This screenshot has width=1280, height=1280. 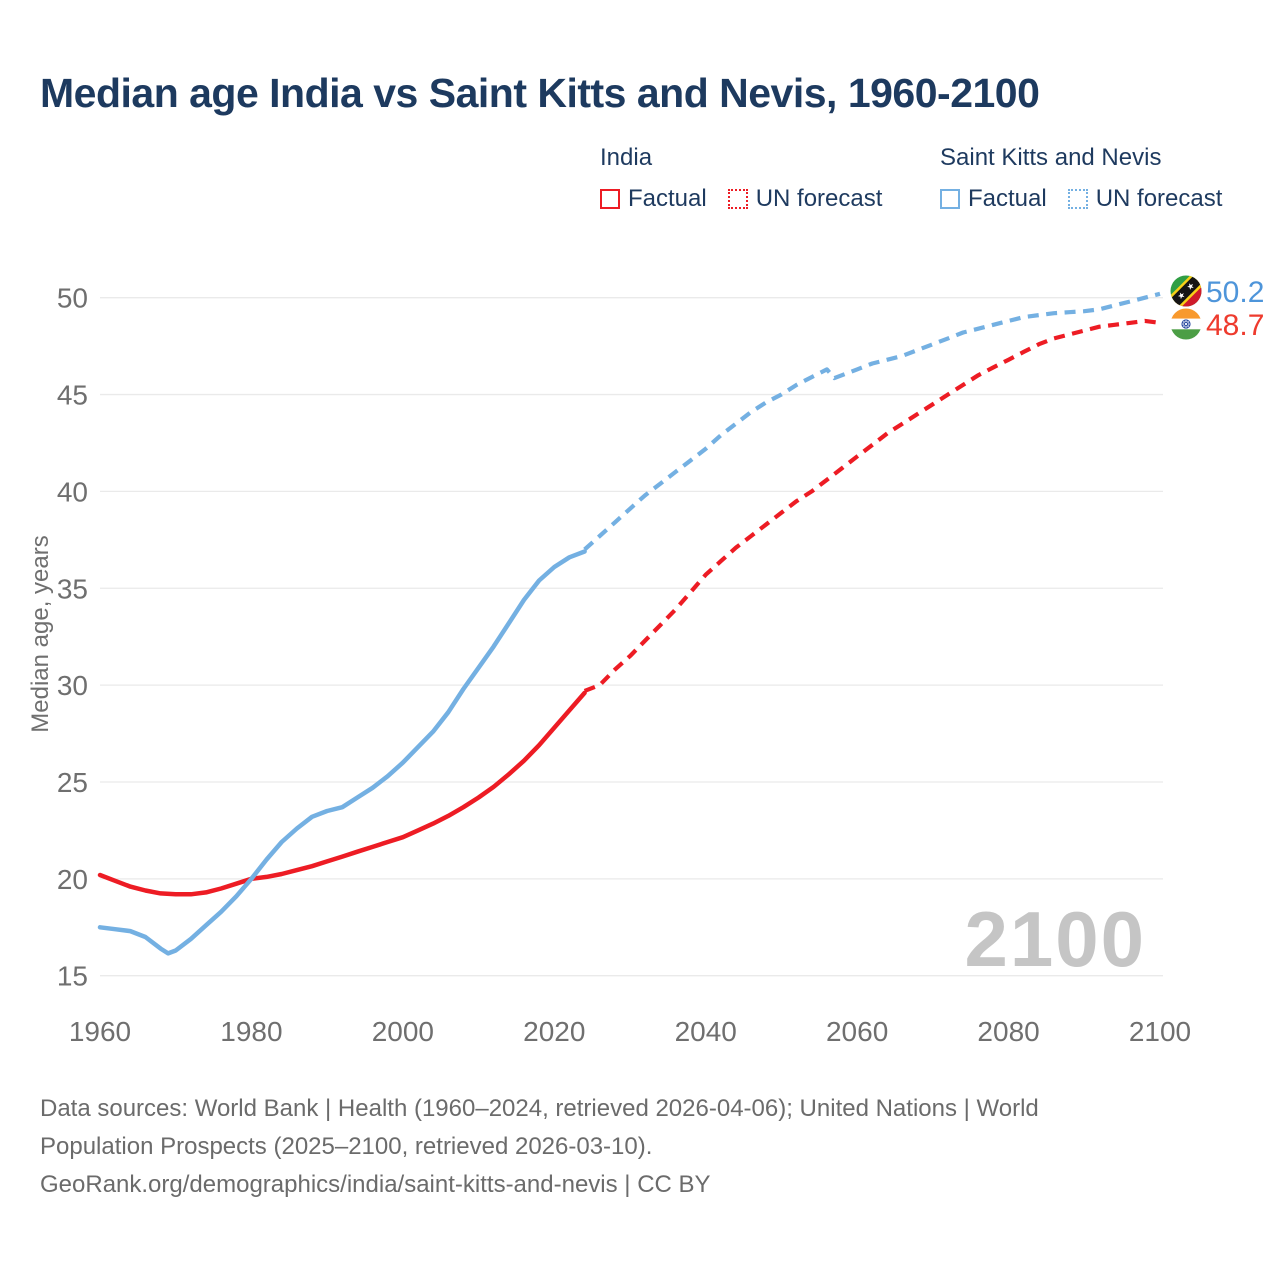 I want to click on watermark-year: 2100, so click(x=1055, y=939).